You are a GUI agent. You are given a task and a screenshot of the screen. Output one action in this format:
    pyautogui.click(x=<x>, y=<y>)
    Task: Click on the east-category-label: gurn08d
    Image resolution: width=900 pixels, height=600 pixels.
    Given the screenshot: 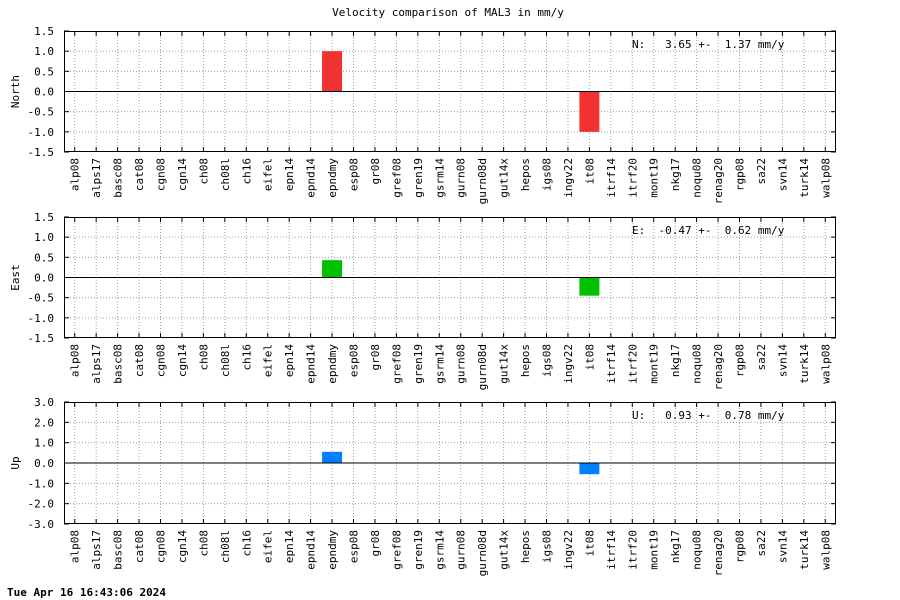 What is the action you would take?
    pyautogui.click(x=482, y=367)
    